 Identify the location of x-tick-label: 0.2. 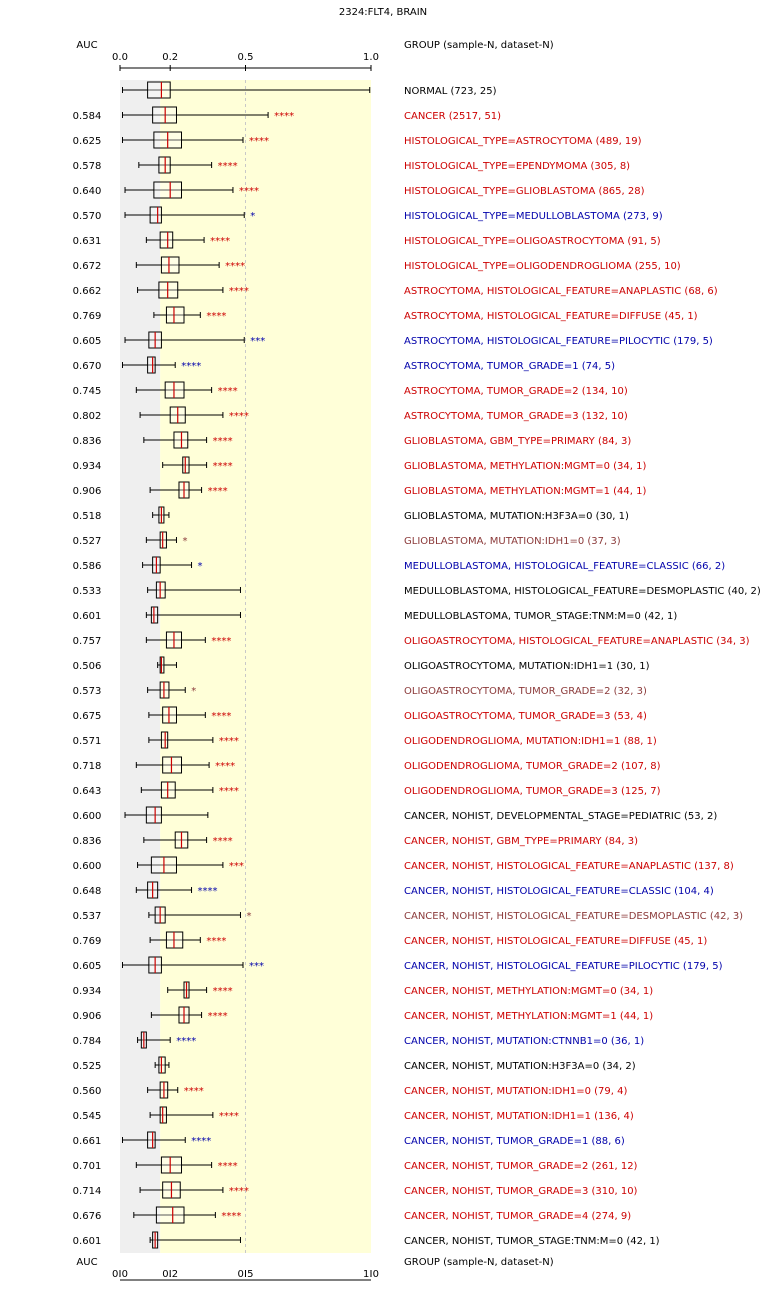
(170, 57).